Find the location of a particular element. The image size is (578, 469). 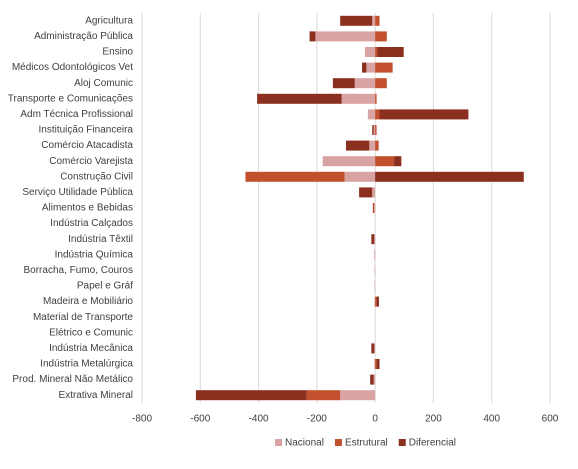

x-tick-label: -200 is located at coordinates (317, 419).